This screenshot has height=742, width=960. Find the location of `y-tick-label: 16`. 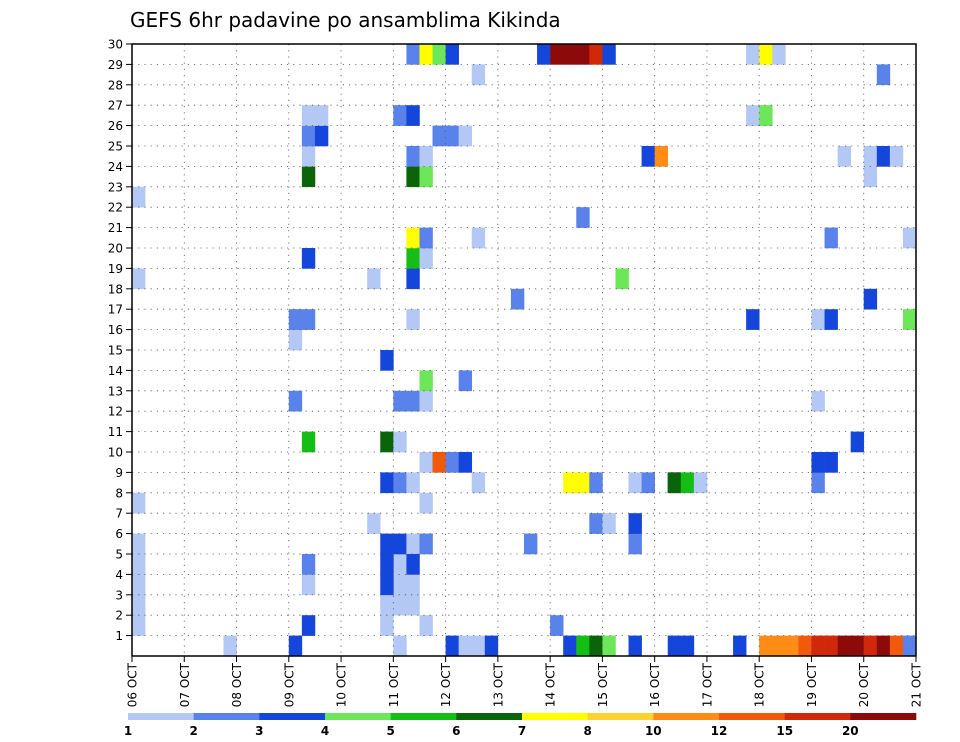

y-tick-label: 16 is located at coordinates (115, 330).